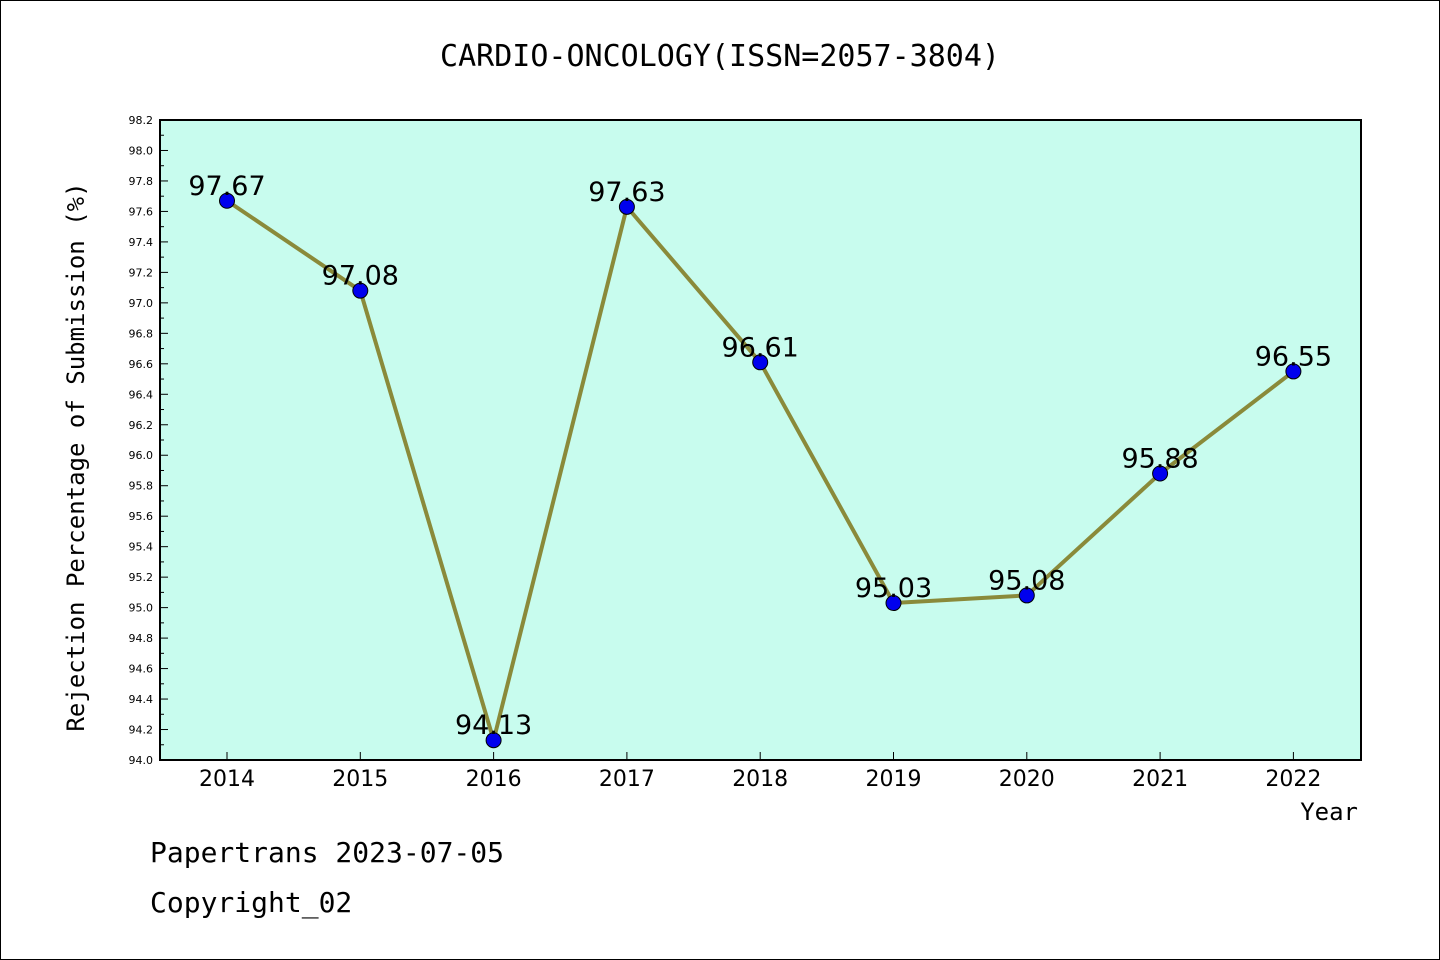 This screenshot has width=1440, height=960. I want to click on data-label: 95.03, so click(893, 588).